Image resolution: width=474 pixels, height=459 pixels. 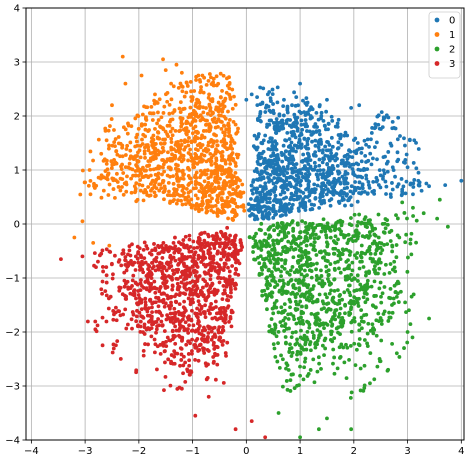 I want to click on y-tick-label: −4, so click(x=12, y=441).